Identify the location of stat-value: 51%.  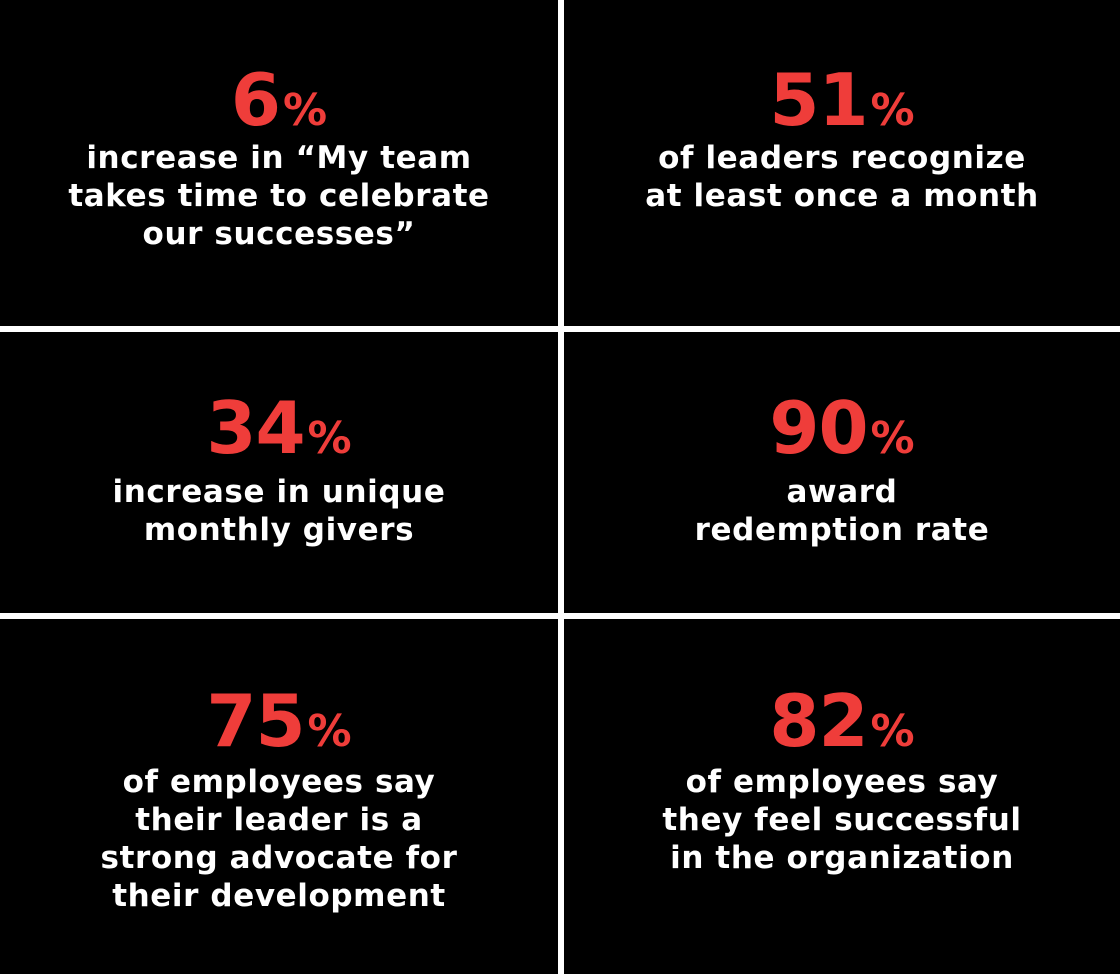
(842, 100).